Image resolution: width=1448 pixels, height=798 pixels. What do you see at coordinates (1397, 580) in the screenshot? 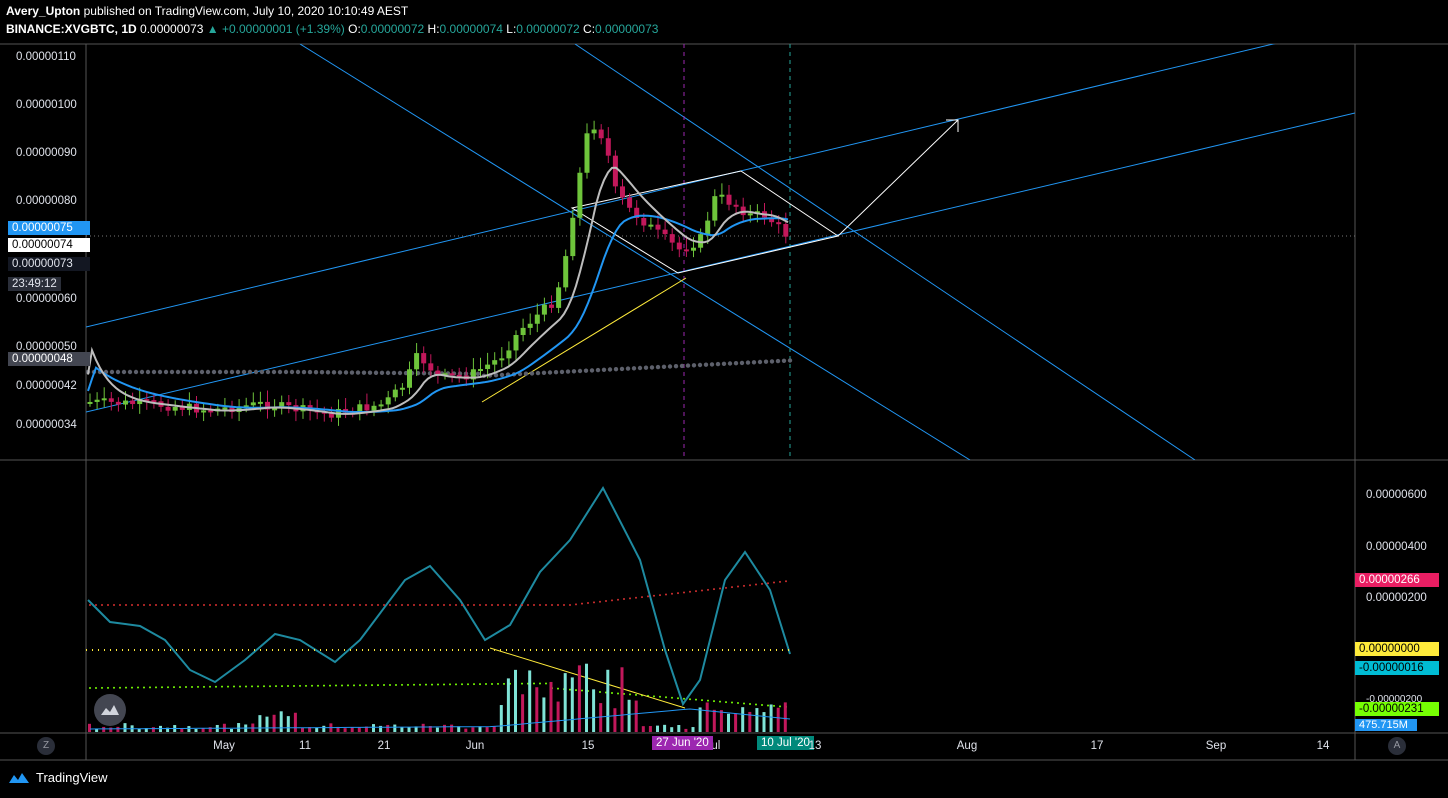
I see `osc-tag-red: 0.00000266` at bounding box center [1397, 580].